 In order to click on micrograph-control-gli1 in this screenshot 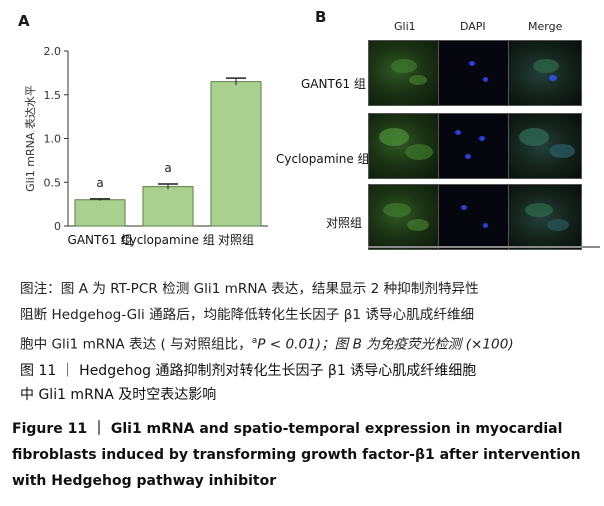, I will do `click(405, 217)`.